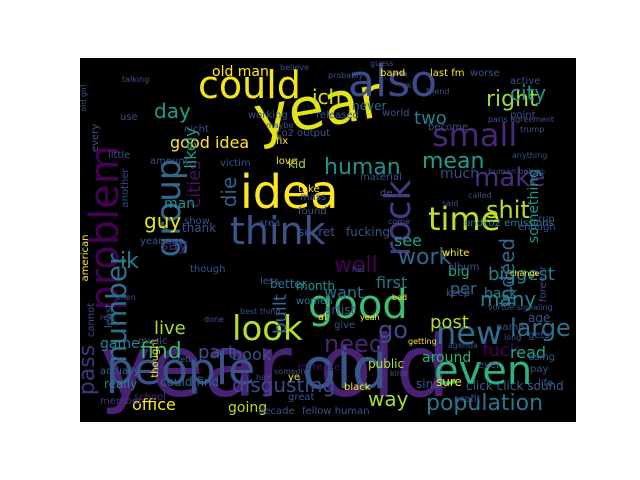 Image resolution: width=640 pixels, height=480 pixels. What do you see at coordinates (534, 206) in the screenshot?
I see `cloud-word-something: something` at bounding box center [534, 206].